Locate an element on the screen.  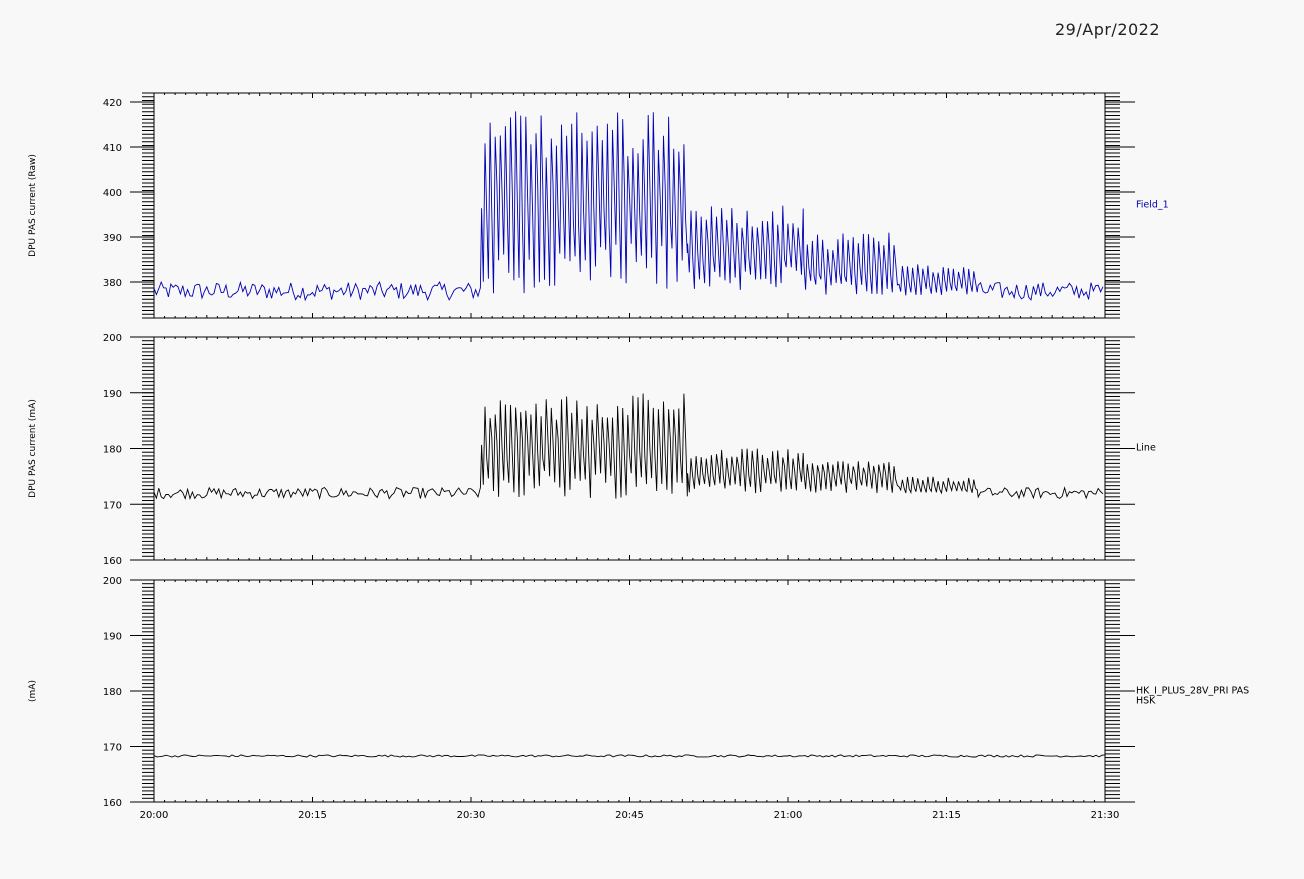
x-tick-label: 21:00 is located at coordinates (788, 815).